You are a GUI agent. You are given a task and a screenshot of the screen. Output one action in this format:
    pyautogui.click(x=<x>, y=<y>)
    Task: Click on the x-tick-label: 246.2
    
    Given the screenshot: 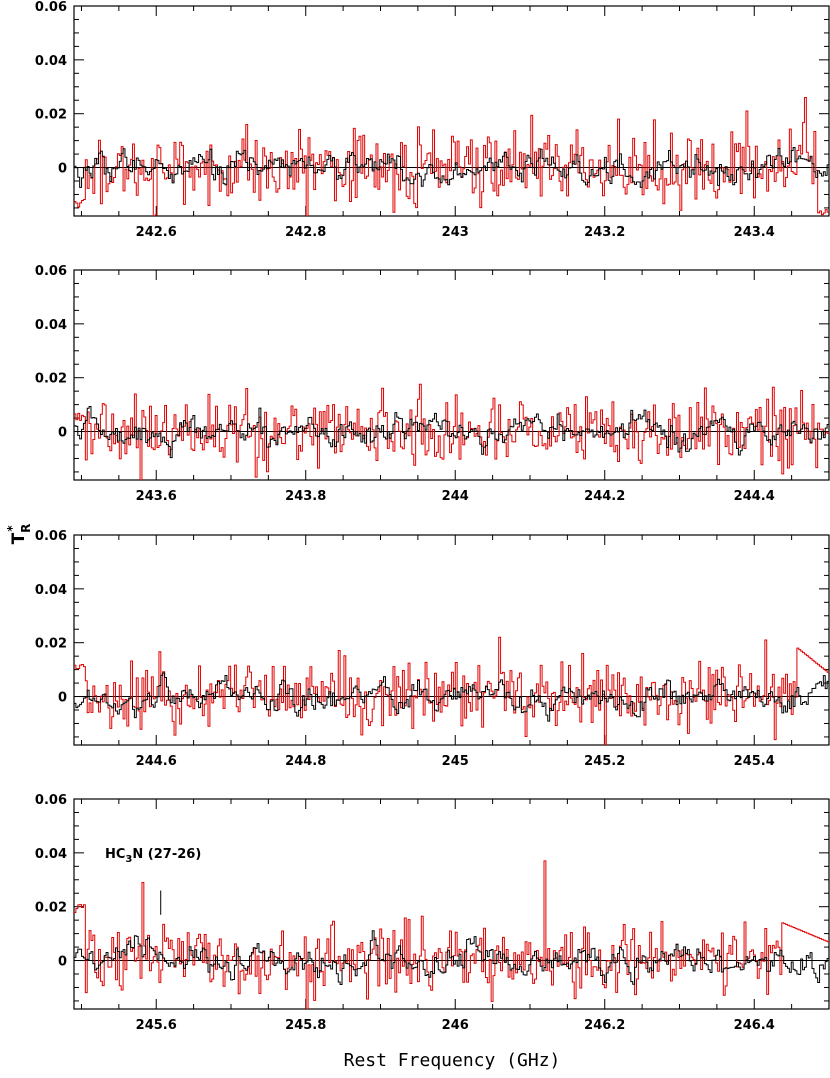 What is the action you would take?
    pyautogui.click(x=604, y=1025)
    